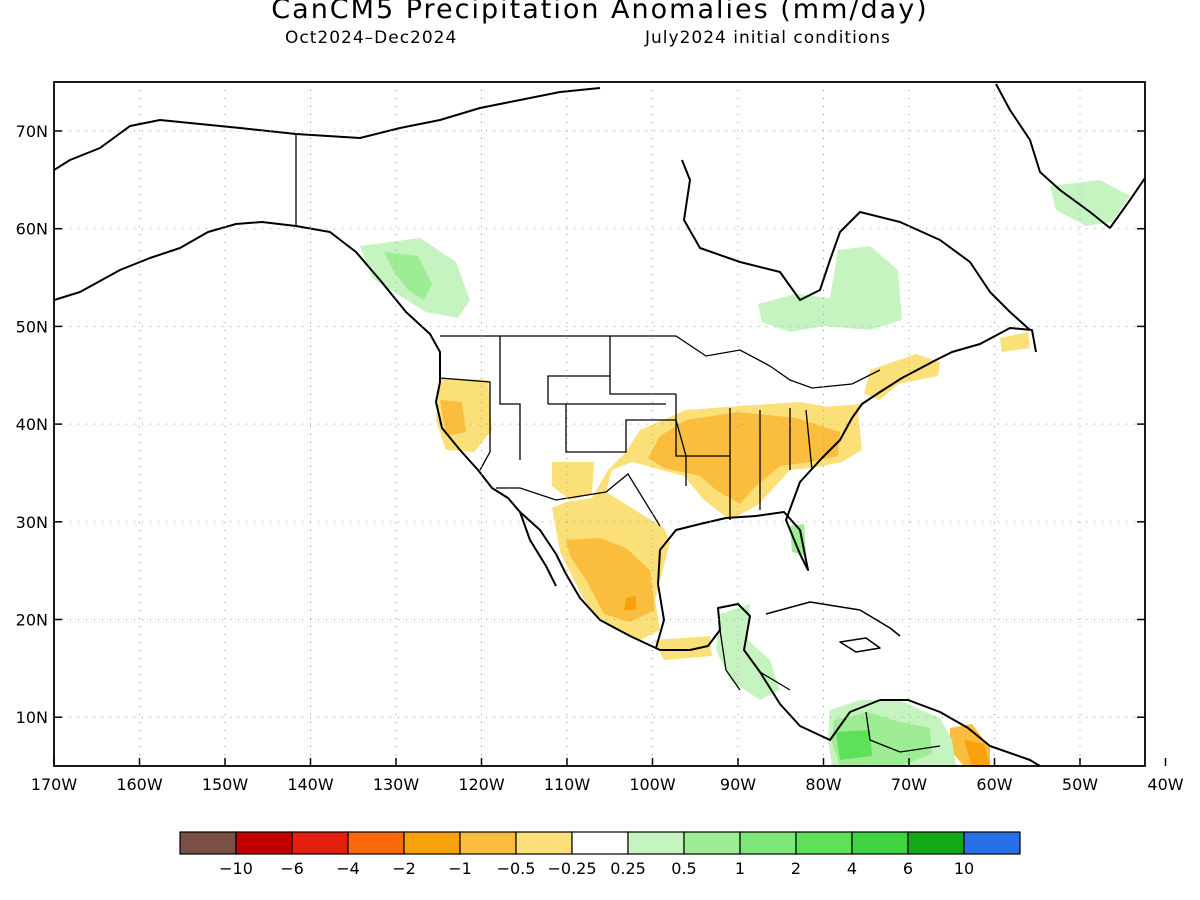  Describe the element at coordinates (404, 868) in the screenshot. I see `colorbar-label: −2` at that location.